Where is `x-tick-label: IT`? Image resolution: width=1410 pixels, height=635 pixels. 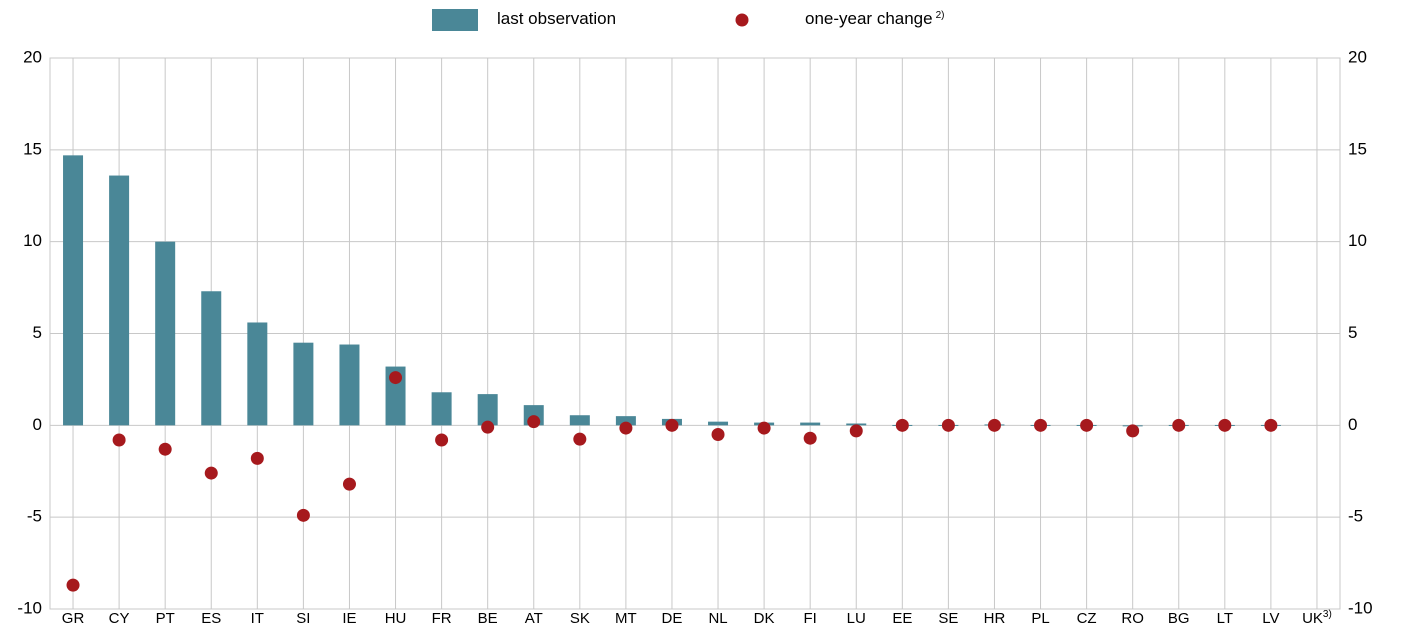 x-tick-label: IT is located at coordinates (257, 618).